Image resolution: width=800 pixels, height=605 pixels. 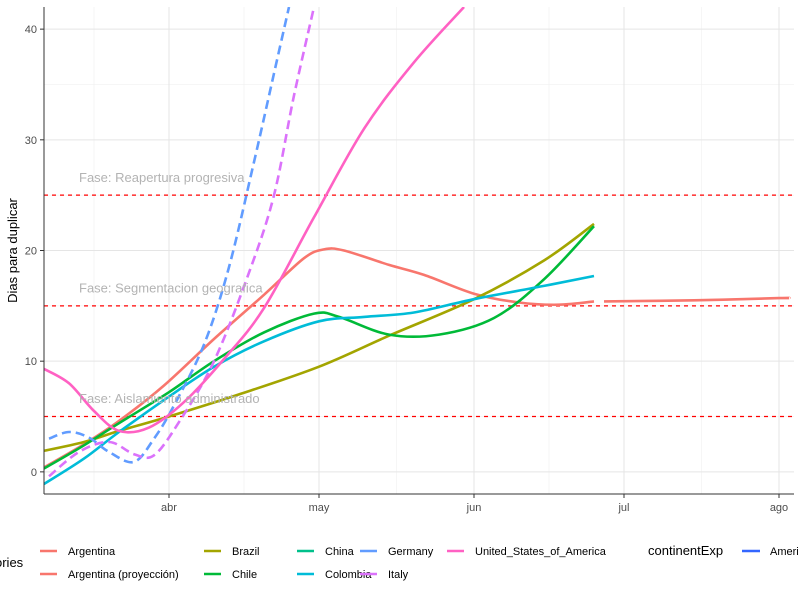 I want to click on legend-label: Germany, so click(x=411, y=552).